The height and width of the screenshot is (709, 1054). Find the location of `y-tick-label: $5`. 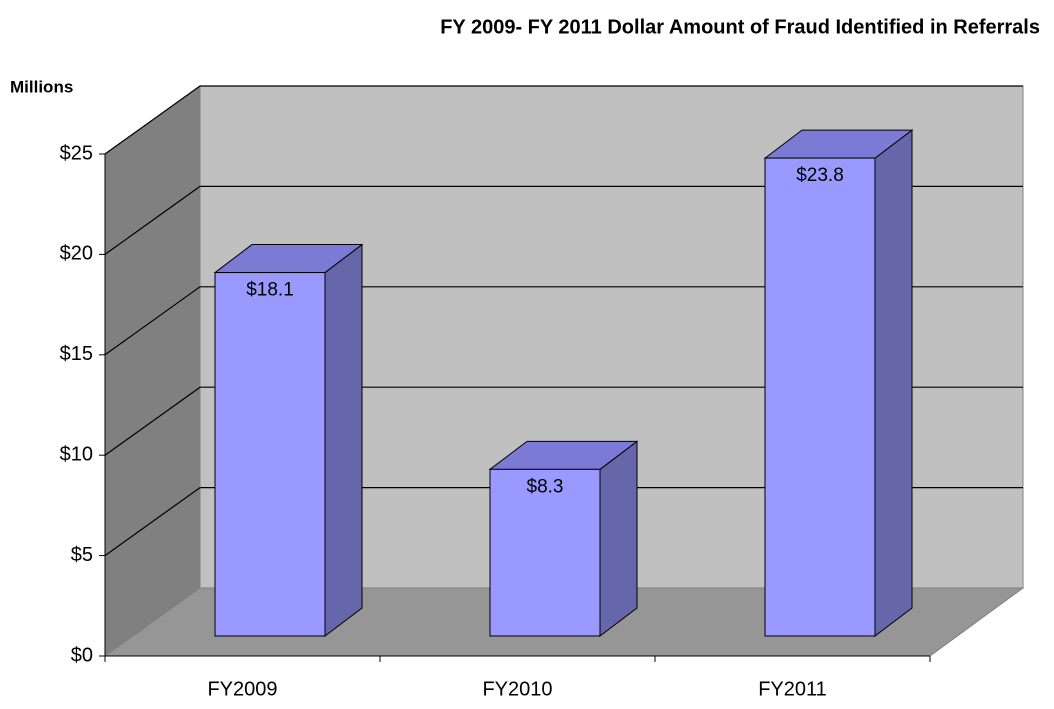

y-tick-label: $5 is located at coordinates (82, 555).